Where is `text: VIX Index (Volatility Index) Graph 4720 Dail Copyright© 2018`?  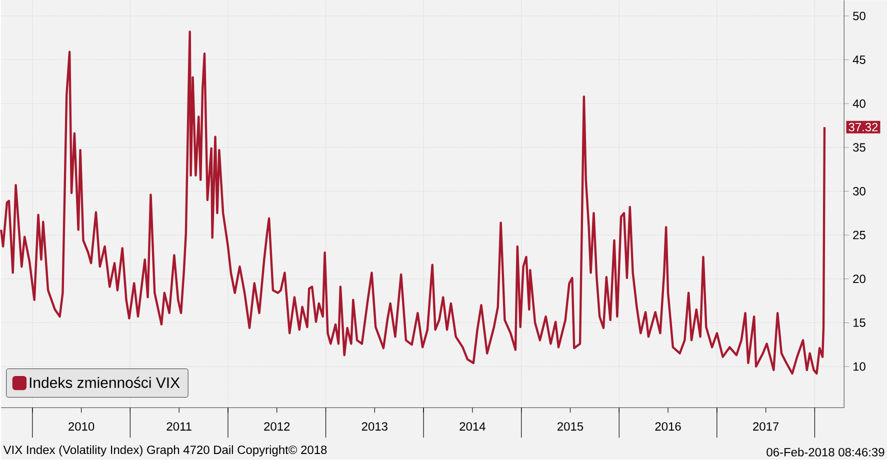
text: VIX Index (Volatility Index) Graph 4720 Dail Copyright© 2018 is located at coordinates (165, 451).